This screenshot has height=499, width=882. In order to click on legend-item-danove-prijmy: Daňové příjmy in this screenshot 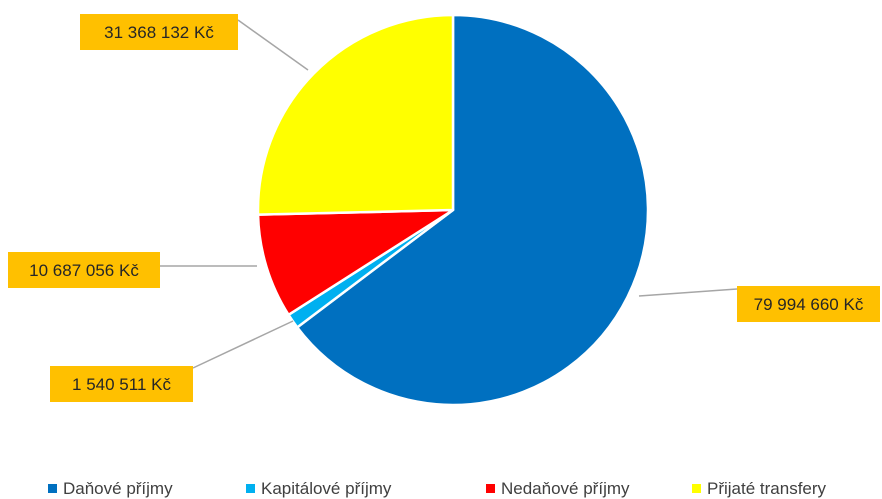, I will do `click(110, 488)`.